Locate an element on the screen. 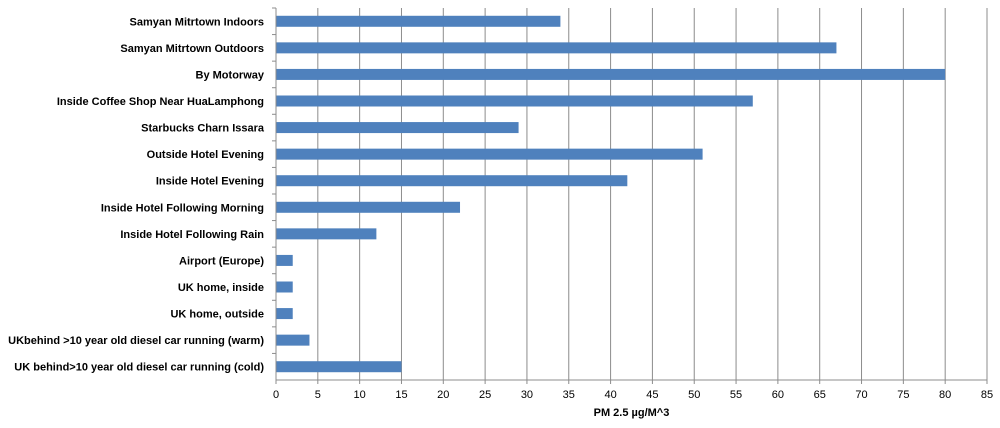  x-tick-label: 25 is located at coordinates (485, 395).